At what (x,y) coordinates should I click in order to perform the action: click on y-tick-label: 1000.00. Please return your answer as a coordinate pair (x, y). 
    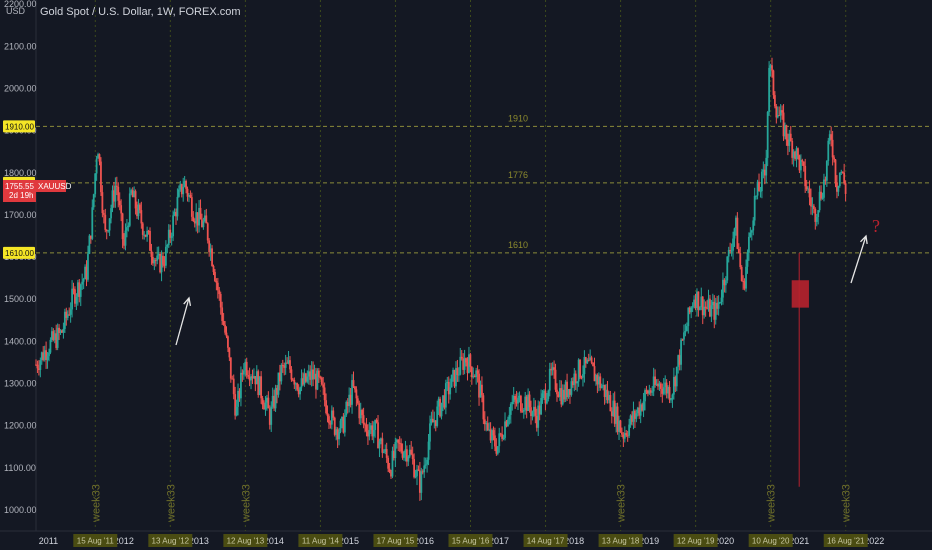
    Looking at the image, I should click on (20, 510).